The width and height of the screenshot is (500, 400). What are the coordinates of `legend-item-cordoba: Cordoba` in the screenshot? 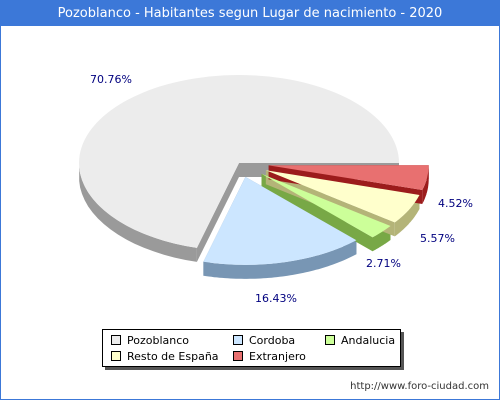 It's located at (264, 341).